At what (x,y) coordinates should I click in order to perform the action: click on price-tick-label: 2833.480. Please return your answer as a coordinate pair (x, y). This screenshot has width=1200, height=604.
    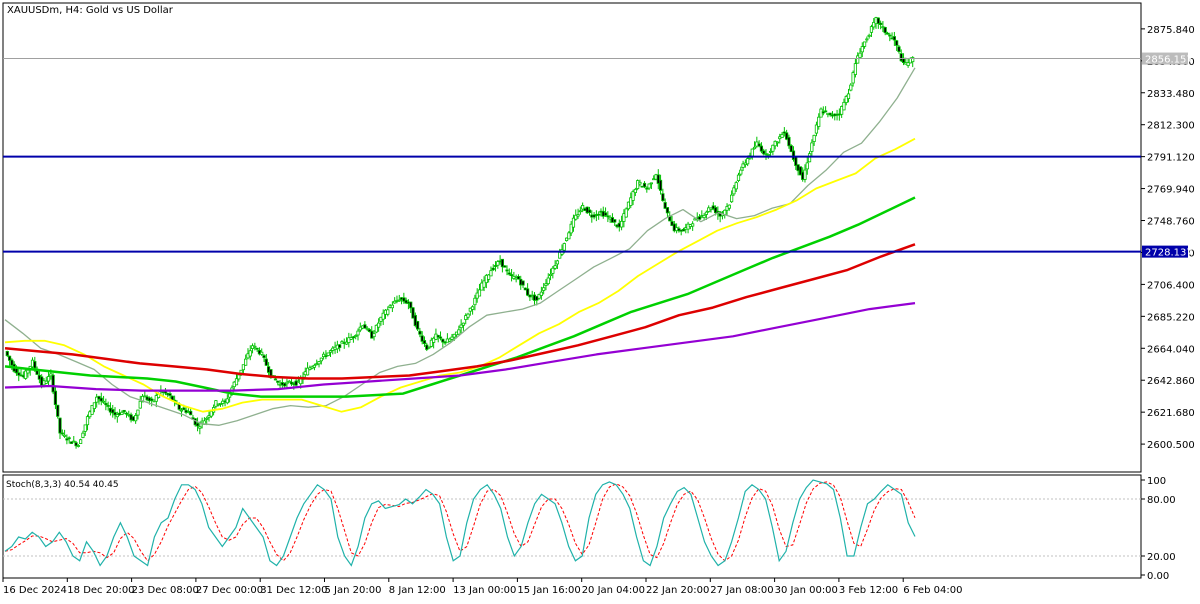
    Looking at the image, I should click on (1171, 94).